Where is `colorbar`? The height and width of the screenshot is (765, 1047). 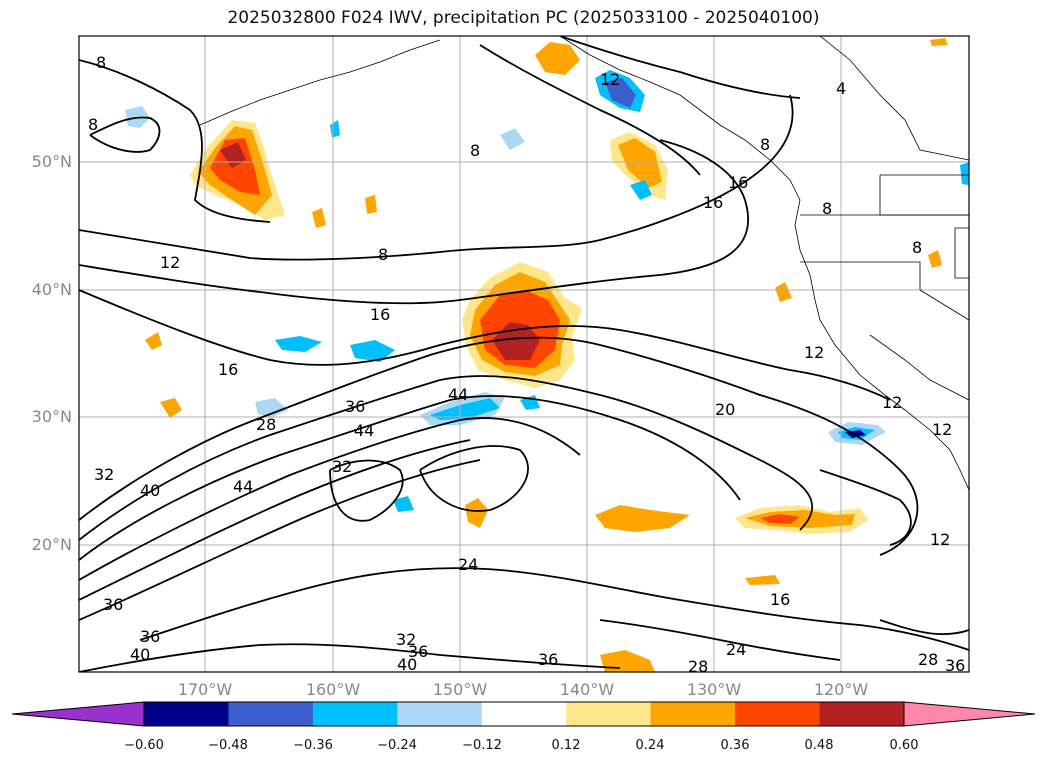
colorbar is located at coordinates (523, 714).